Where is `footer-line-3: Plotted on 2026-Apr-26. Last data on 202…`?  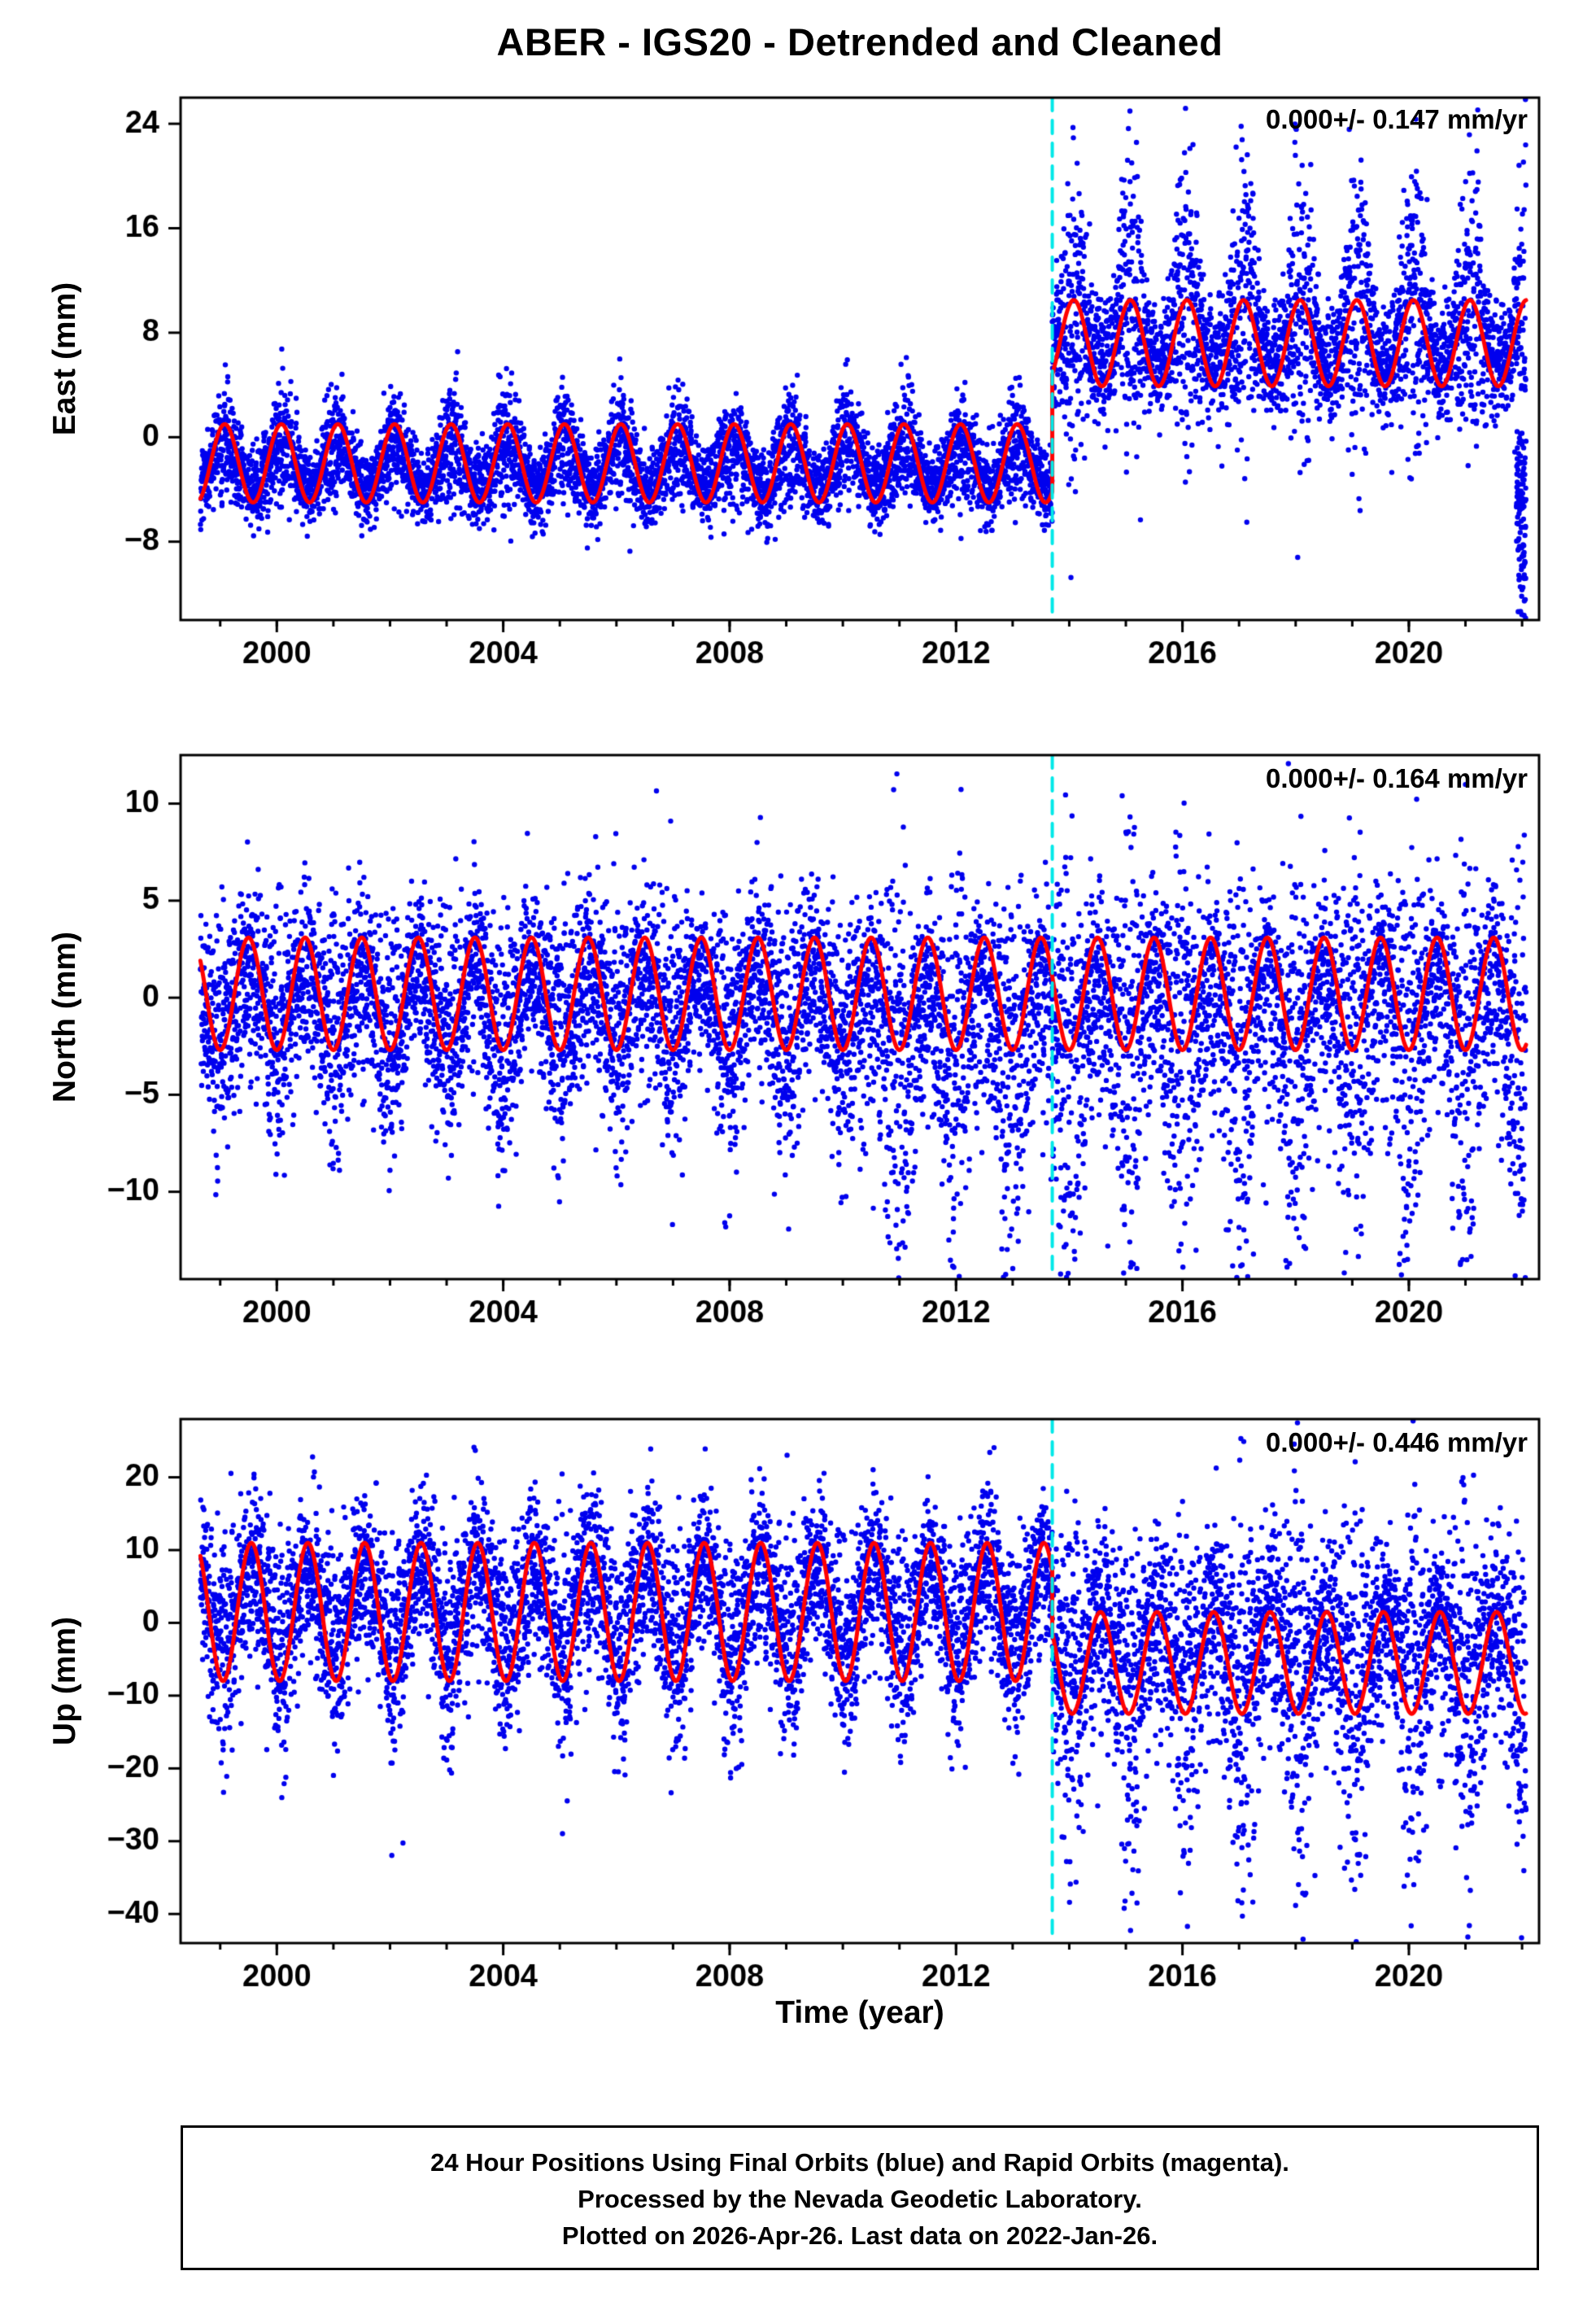
footer-line-3: Plotted on 2026-Apr-26. Last data on 202… is located at coordinates (859, 2235).